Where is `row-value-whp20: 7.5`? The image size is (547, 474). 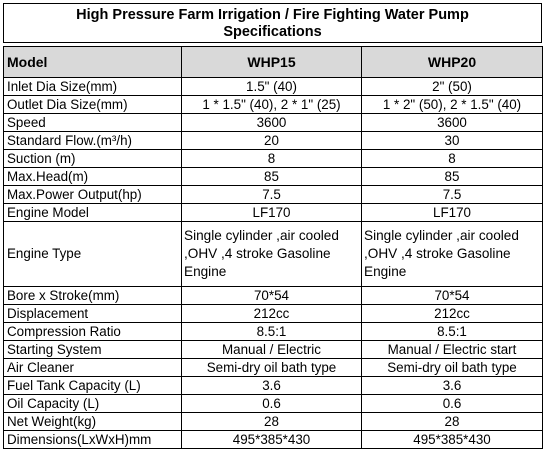 row-value-whp20: 7.5 is located at coordinates (452, 194).